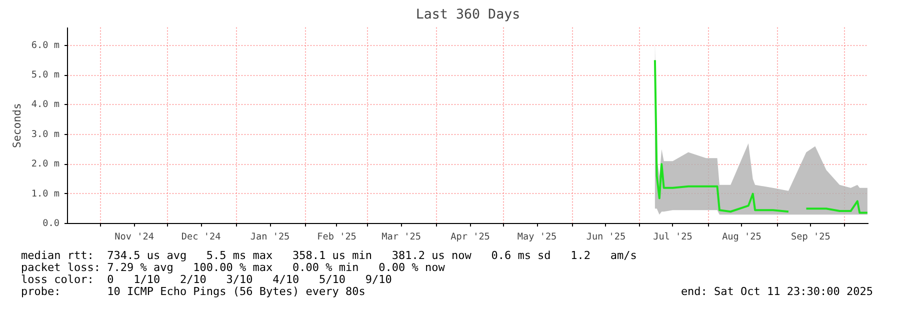 Image resolution: width=897 pixels, height=310 pixels. What do you see at coordinates (201, 237) in the screenshot?
I see `x-tick-label: Dec '24` at bounding box center [201, 237].